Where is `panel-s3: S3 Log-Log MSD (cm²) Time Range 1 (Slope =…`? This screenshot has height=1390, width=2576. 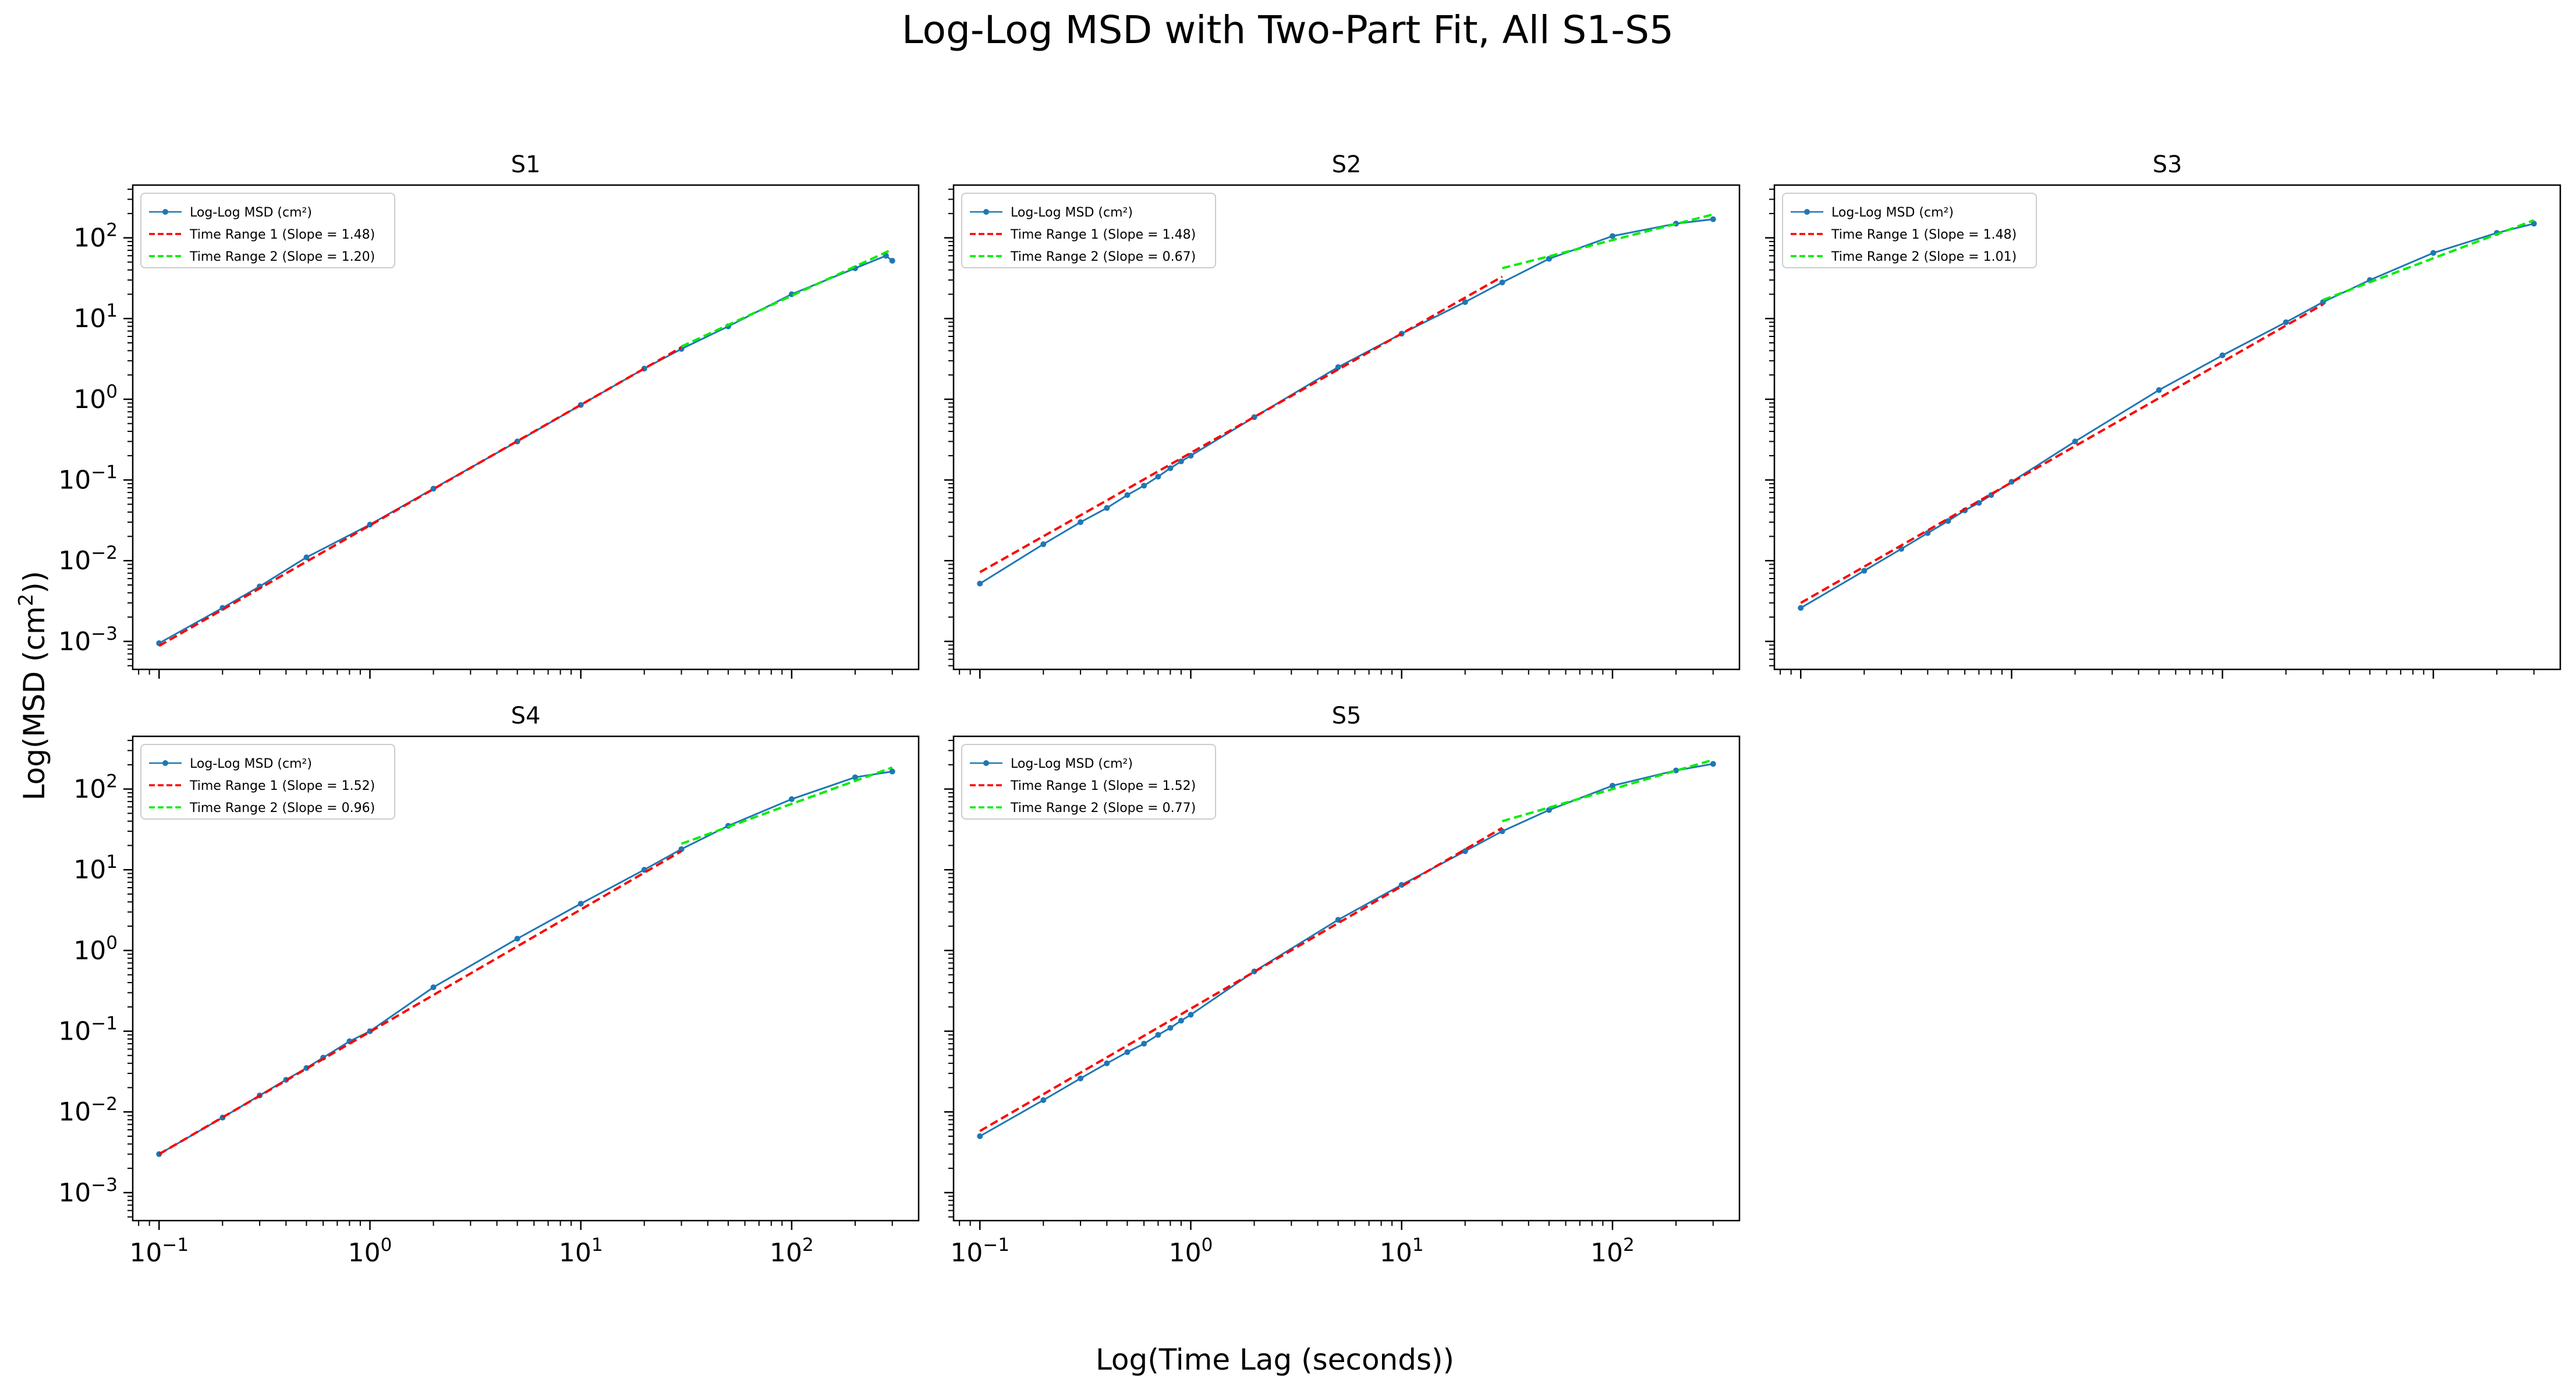
panel-s3: S3 Log-Log MSD (cm²) Time Range 1 (Slope =… is located at coordinates (2163, 415).